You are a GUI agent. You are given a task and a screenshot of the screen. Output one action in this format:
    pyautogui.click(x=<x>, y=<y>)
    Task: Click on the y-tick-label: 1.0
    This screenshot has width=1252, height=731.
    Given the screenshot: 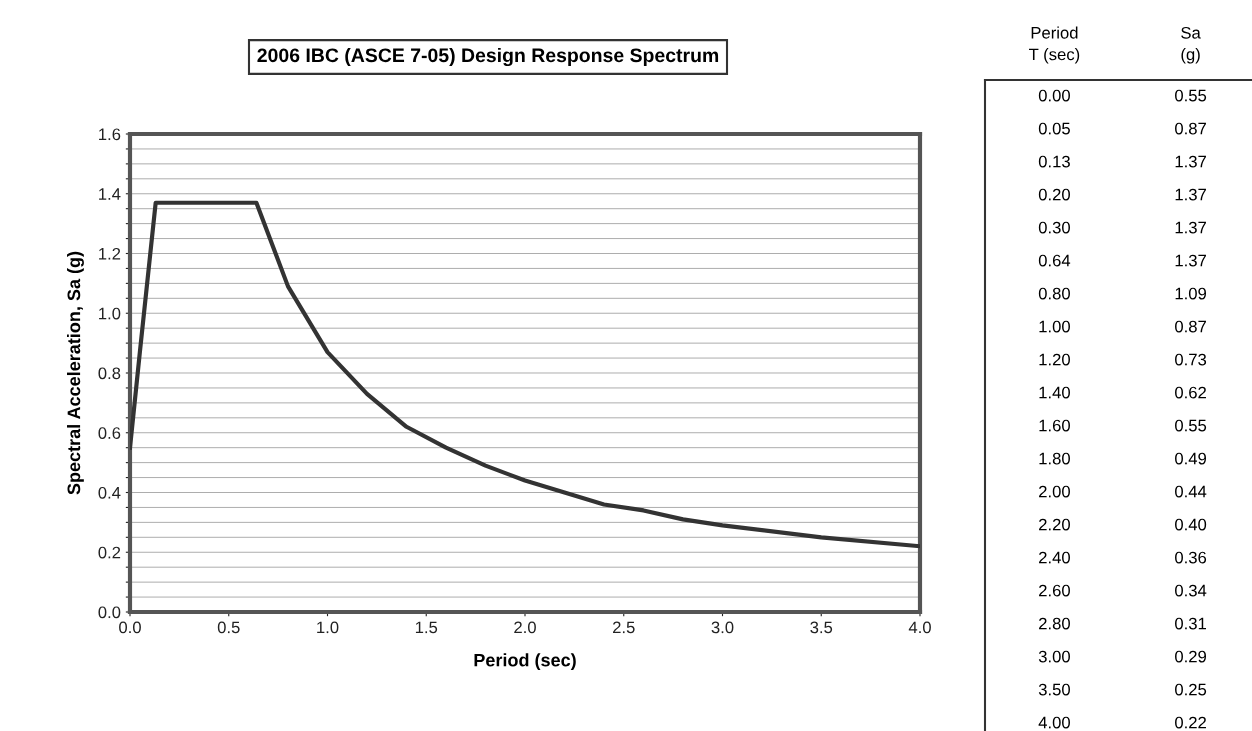 What is the action you would take?
    pyautogui.click(x=110, y=313)
    